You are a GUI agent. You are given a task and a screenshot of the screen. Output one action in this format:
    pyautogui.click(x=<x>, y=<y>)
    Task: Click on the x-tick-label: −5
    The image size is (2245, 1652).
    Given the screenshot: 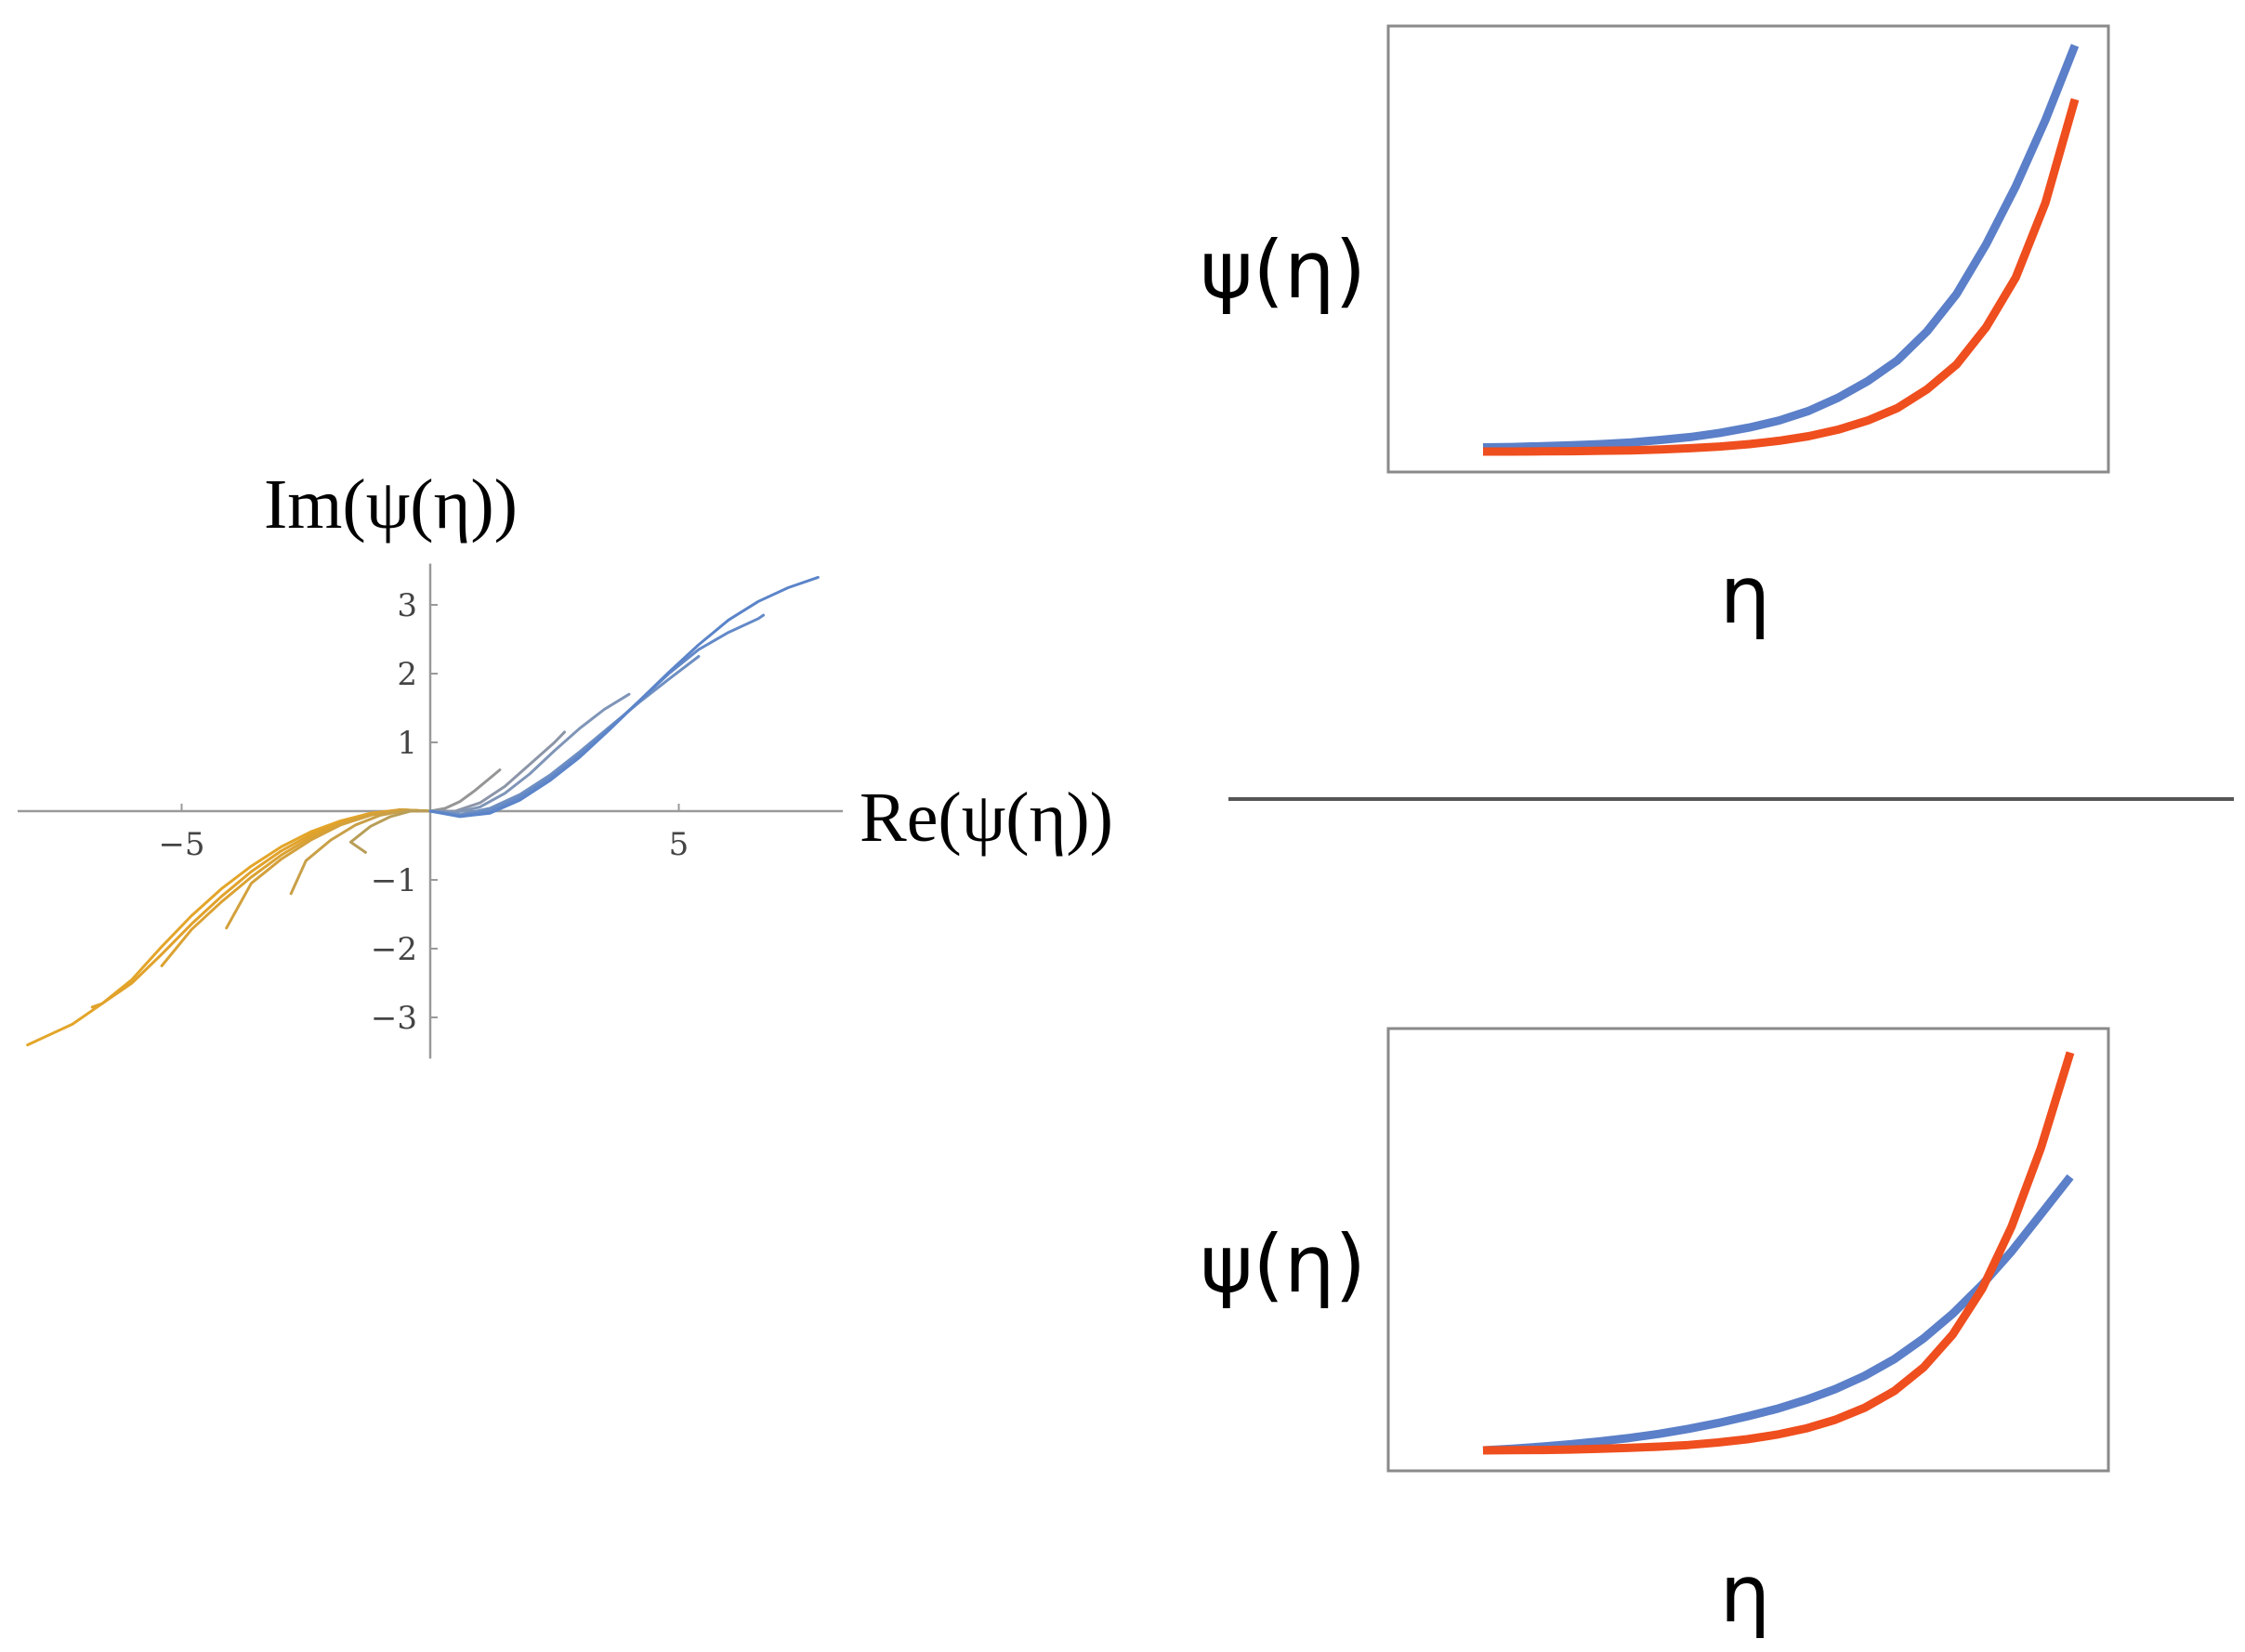 What is the action you would take?
    pyautogui.click(x=181, y=844)
    